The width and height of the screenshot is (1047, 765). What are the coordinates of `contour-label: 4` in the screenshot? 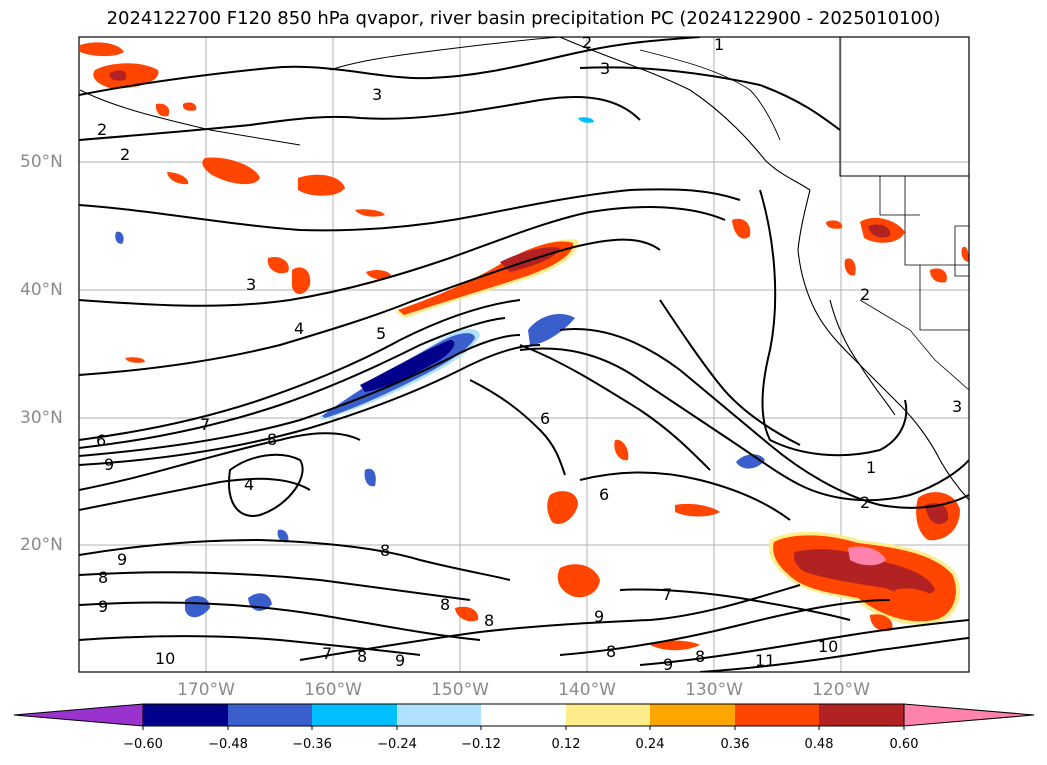 It's located at (249, 484).